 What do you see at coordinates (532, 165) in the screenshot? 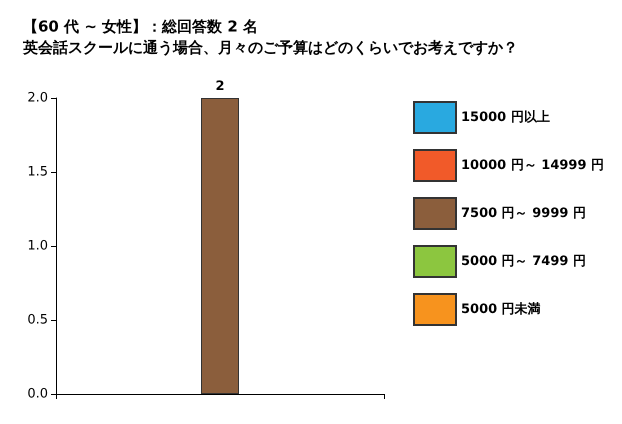
I see `legend-label: 10000 円～ 14999 円` at bounding box center [532, 165].